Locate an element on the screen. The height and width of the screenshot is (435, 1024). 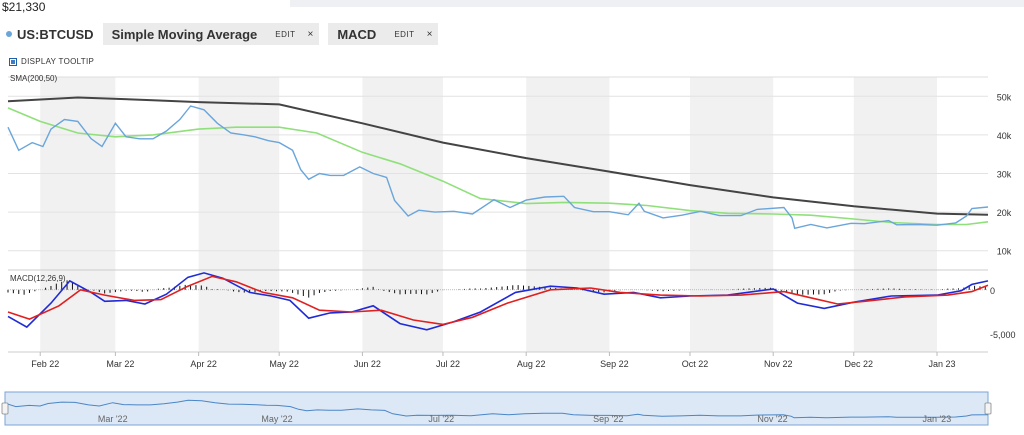
y-tick-label: 10k is located at coordinates (1004, 252).